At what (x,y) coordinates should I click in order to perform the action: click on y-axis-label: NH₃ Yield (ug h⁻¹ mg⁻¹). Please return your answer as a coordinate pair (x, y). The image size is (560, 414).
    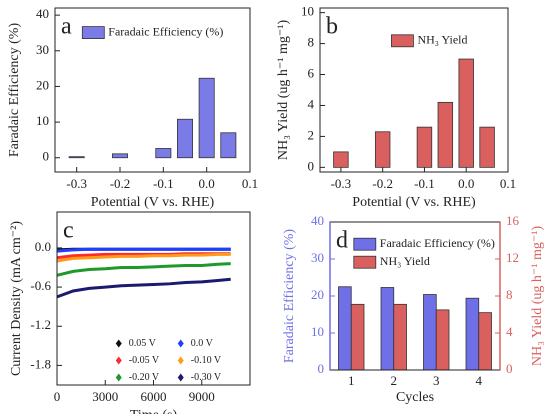
    Looking at the image, I should click on (283, 90).